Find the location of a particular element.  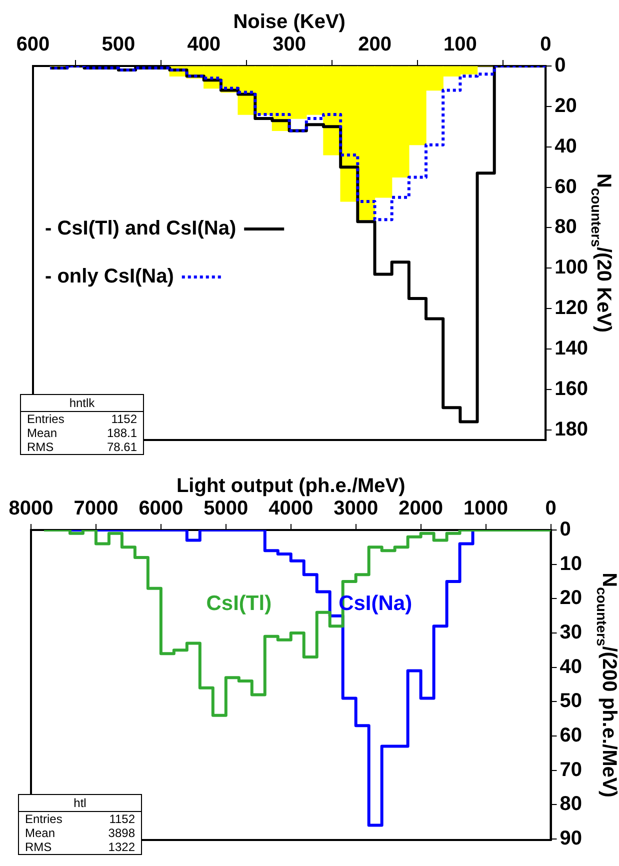

text: Mean 188.1 is located at coordinates (82, 433).